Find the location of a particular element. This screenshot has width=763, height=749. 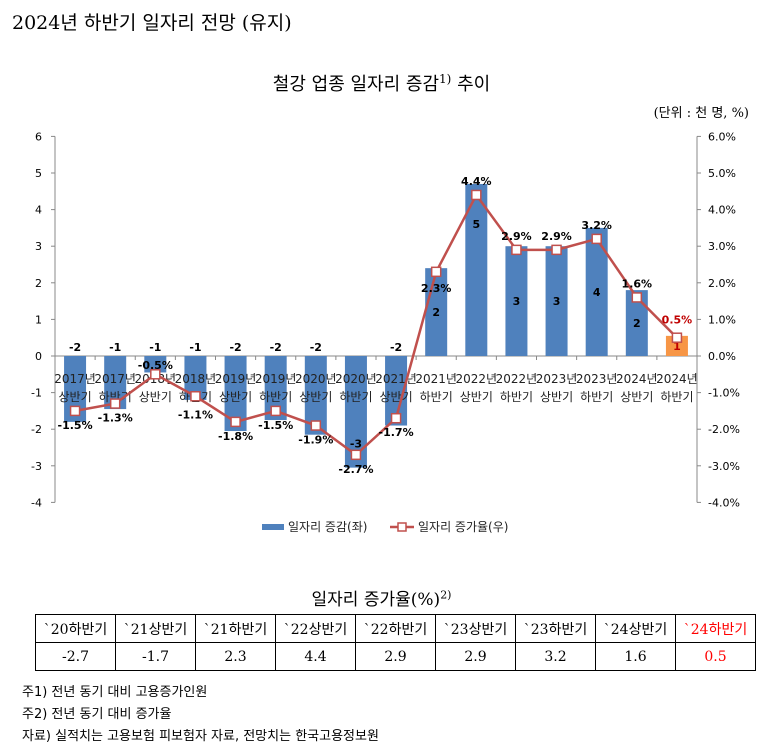

rate-data-label: 2.3% is located at coordinates (436, 288).